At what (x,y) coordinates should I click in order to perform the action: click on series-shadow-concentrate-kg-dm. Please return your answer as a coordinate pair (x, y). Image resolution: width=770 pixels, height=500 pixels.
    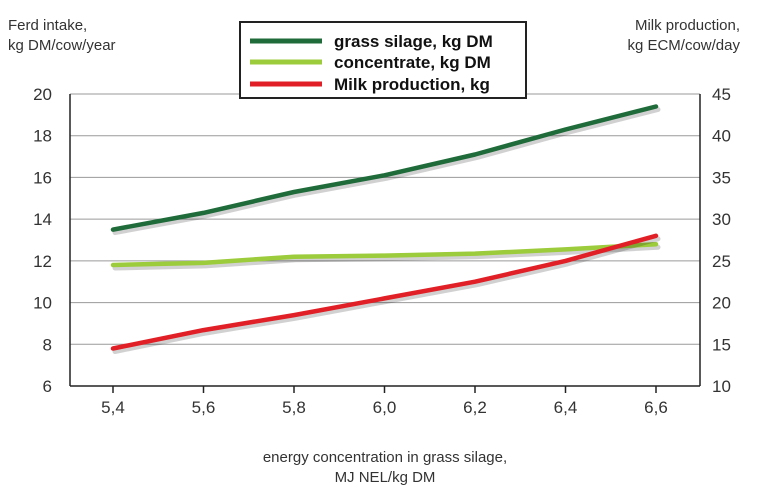
    Looking at the image, I should click on (386, 257).